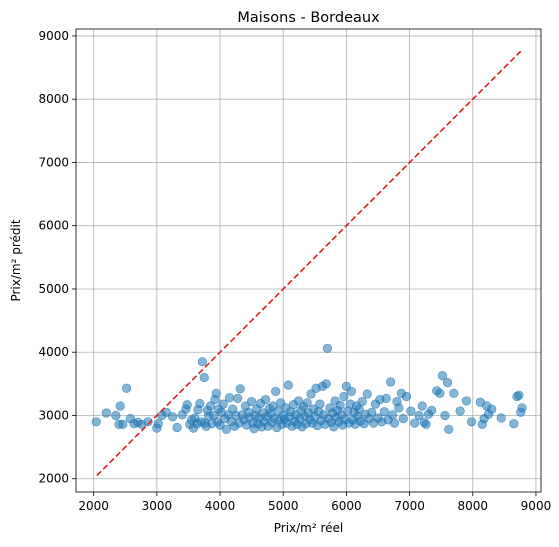  Describe the element at coordinates (53, 352) in the screenshot. I see `y-tick-label: 4000` at that location.